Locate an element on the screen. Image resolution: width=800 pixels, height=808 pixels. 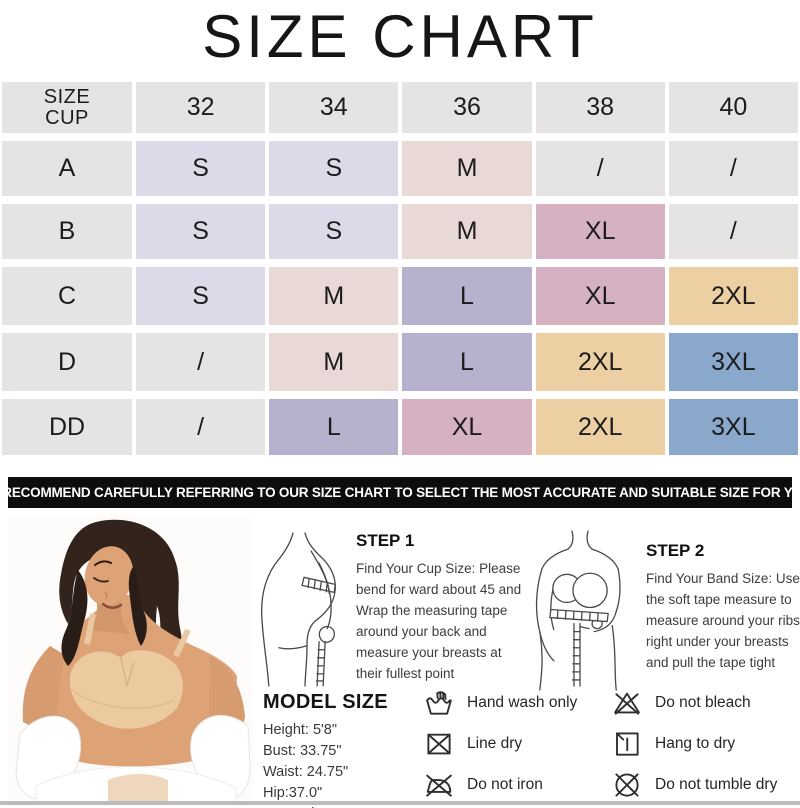
care-label: Do not tumble dry is located at coordinates (716, 784).